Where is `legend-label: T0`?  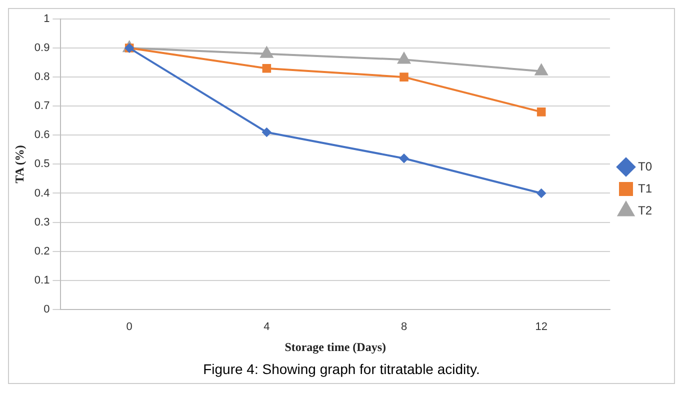
legend-label: T0 is located at coordinates (645, 166).